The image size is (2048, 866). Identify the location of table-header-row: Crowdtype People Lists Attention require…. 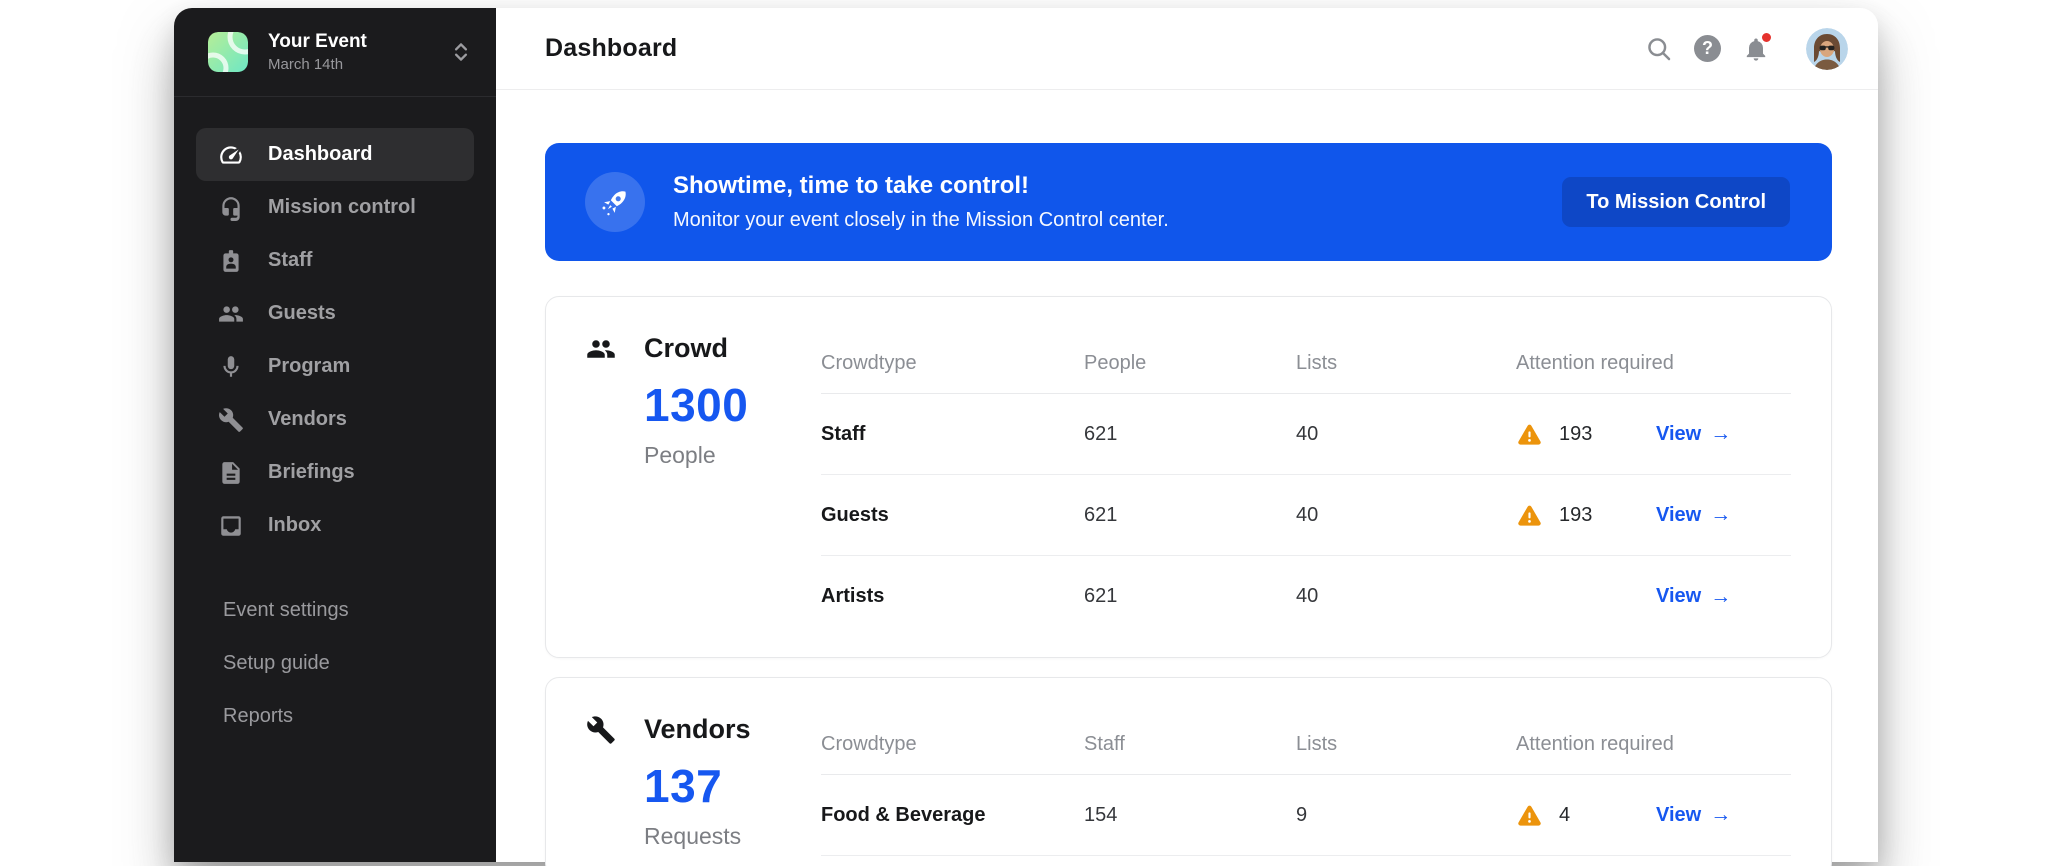
(1306, 363).